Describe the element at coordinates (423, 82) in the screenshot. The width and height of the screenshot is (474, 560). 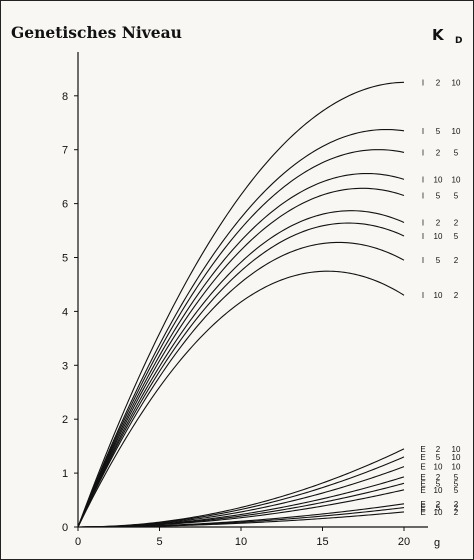
I see `series-label-i-2-10: I` at that location.